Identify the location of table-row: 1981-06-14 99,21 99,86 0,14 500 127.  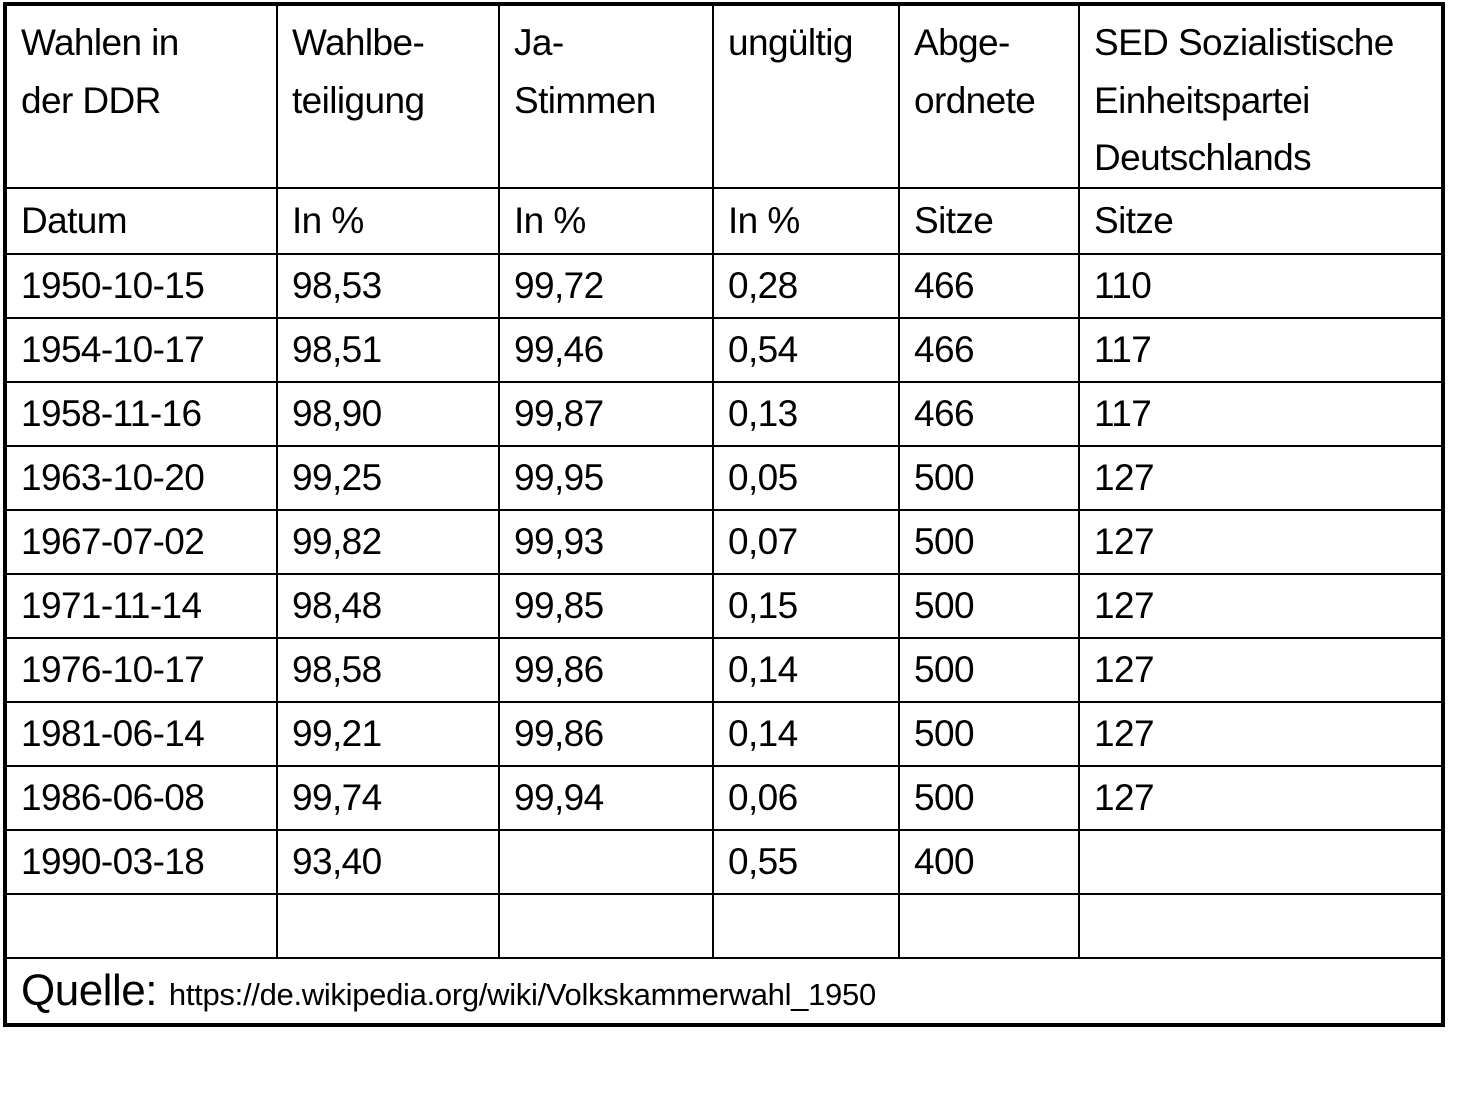
(724, 734).